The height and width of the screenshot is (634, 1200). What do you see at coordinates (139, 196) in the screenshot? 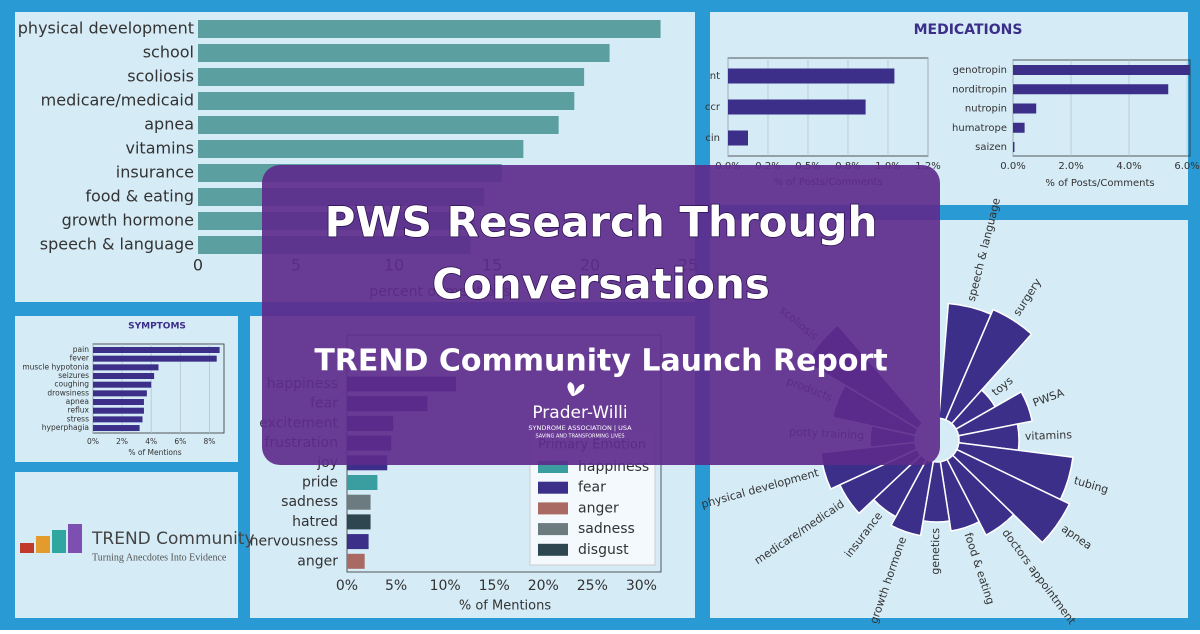
I see `y-tick-label: food & eating` at bounding box center [139, 196].